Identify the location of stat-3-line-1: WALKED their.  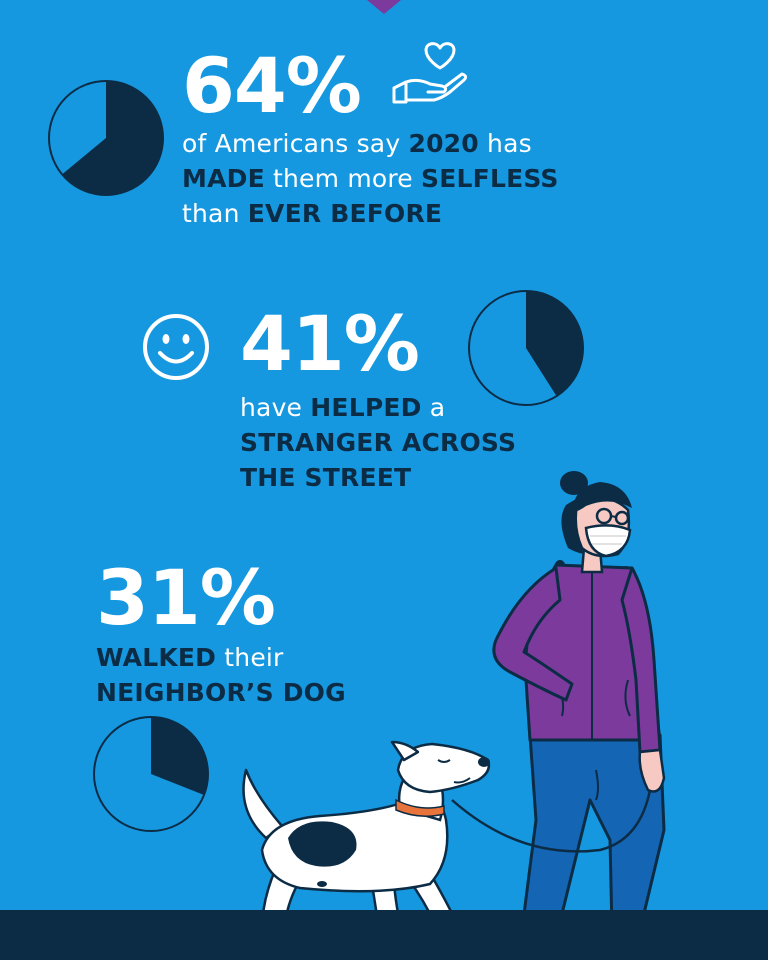
(221, 657).